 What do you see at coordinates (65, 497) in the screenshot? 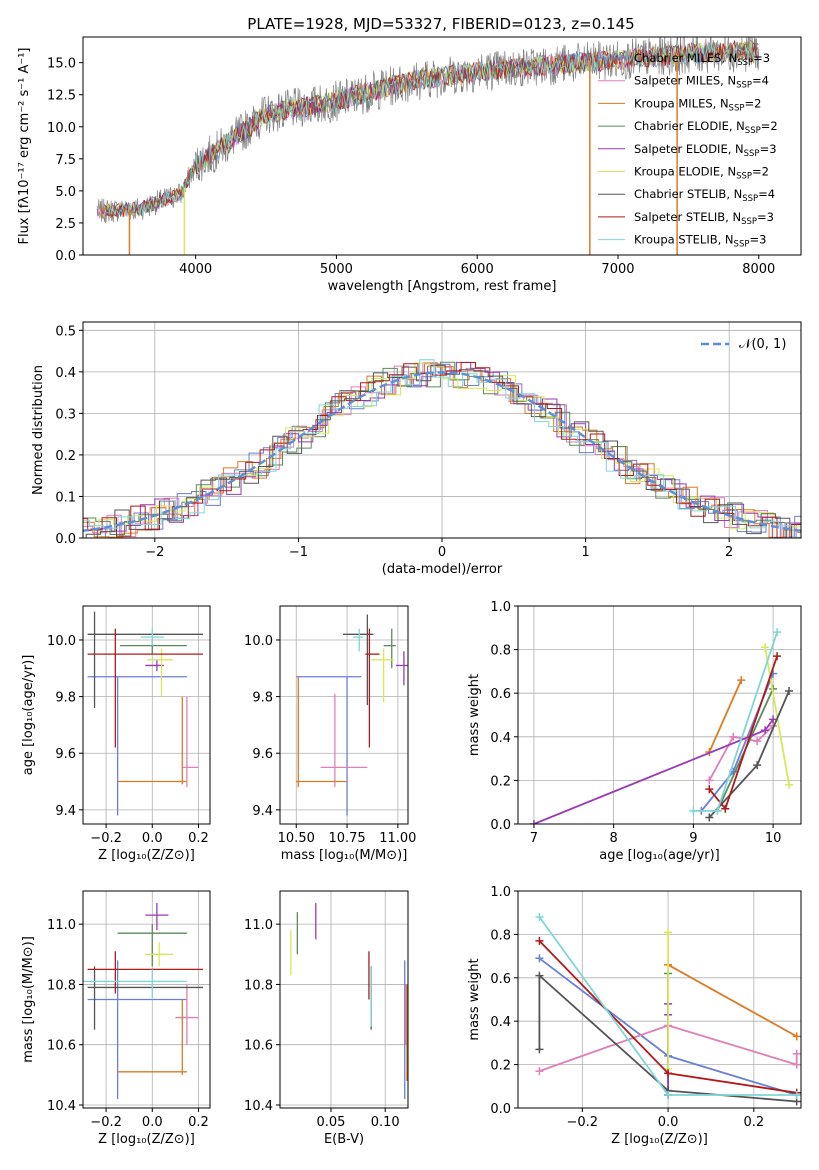
I see `y-tick-label: 0.1` at bounding box center [65, 497].